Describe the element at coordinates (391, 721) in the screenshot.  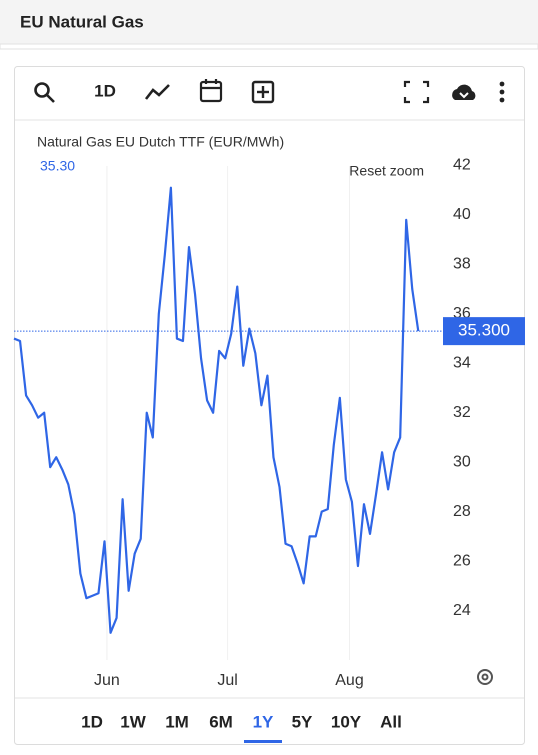
I see `range-button: All` at that location.